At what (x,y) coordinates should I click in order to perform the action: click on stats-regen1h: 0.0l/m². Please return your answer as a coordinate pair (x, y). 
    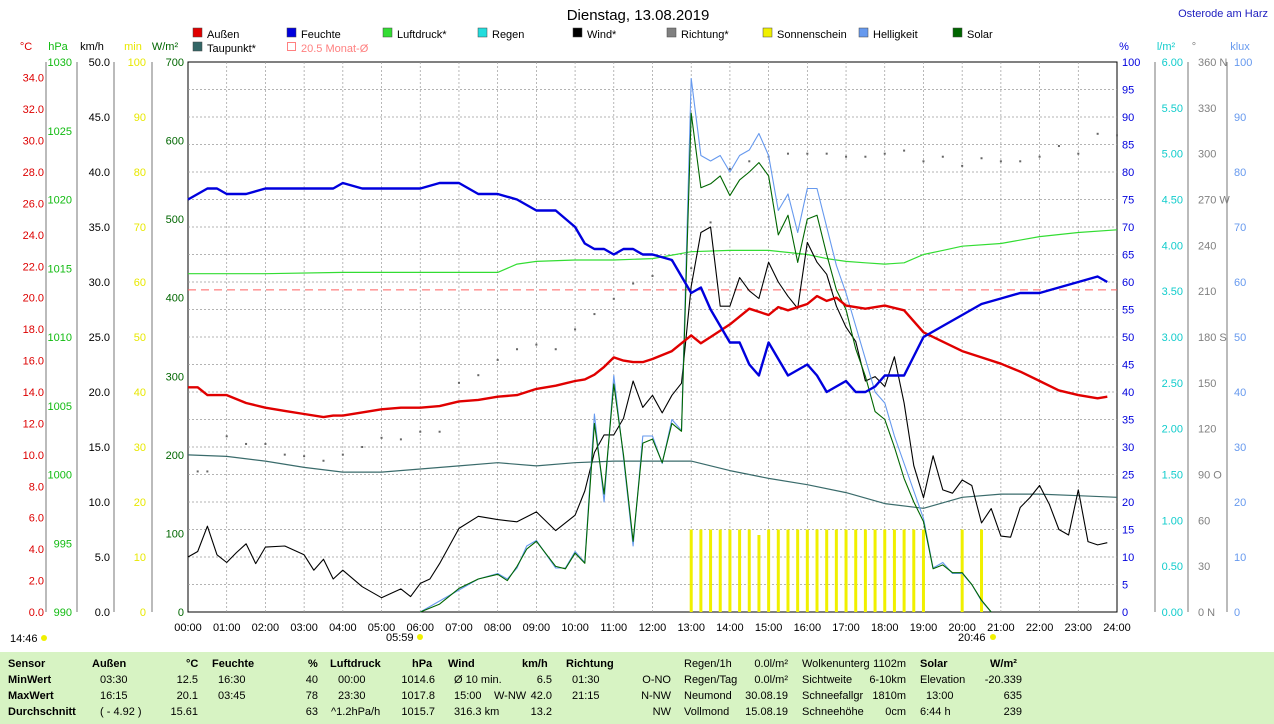
    Looking at the image, I should click on (771, 664).